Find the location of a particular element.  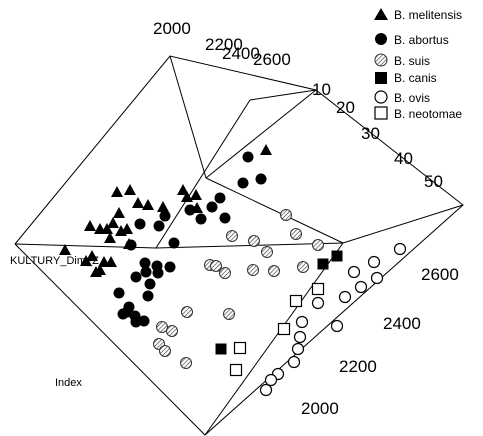

legend-label: B. melitensis is located at coordinates (428, 15).